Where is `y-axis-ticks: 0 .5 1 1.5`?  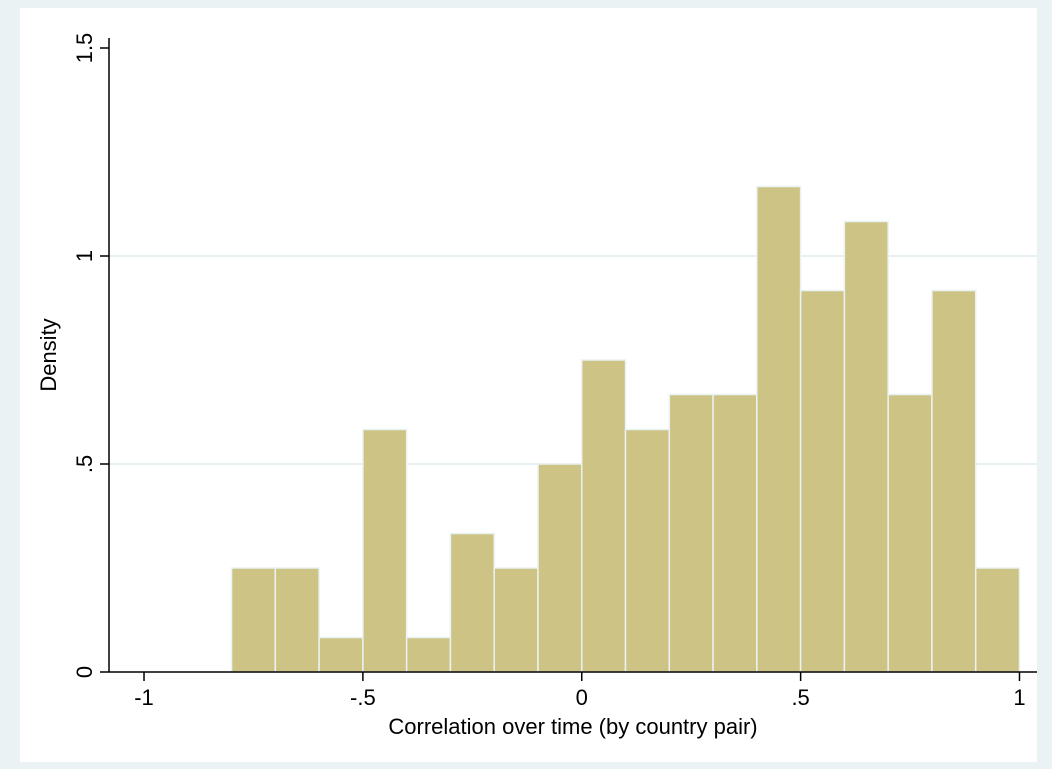 y-axis-ticks: 0 .5 1 1.5 is located at coordinates (90, 355).